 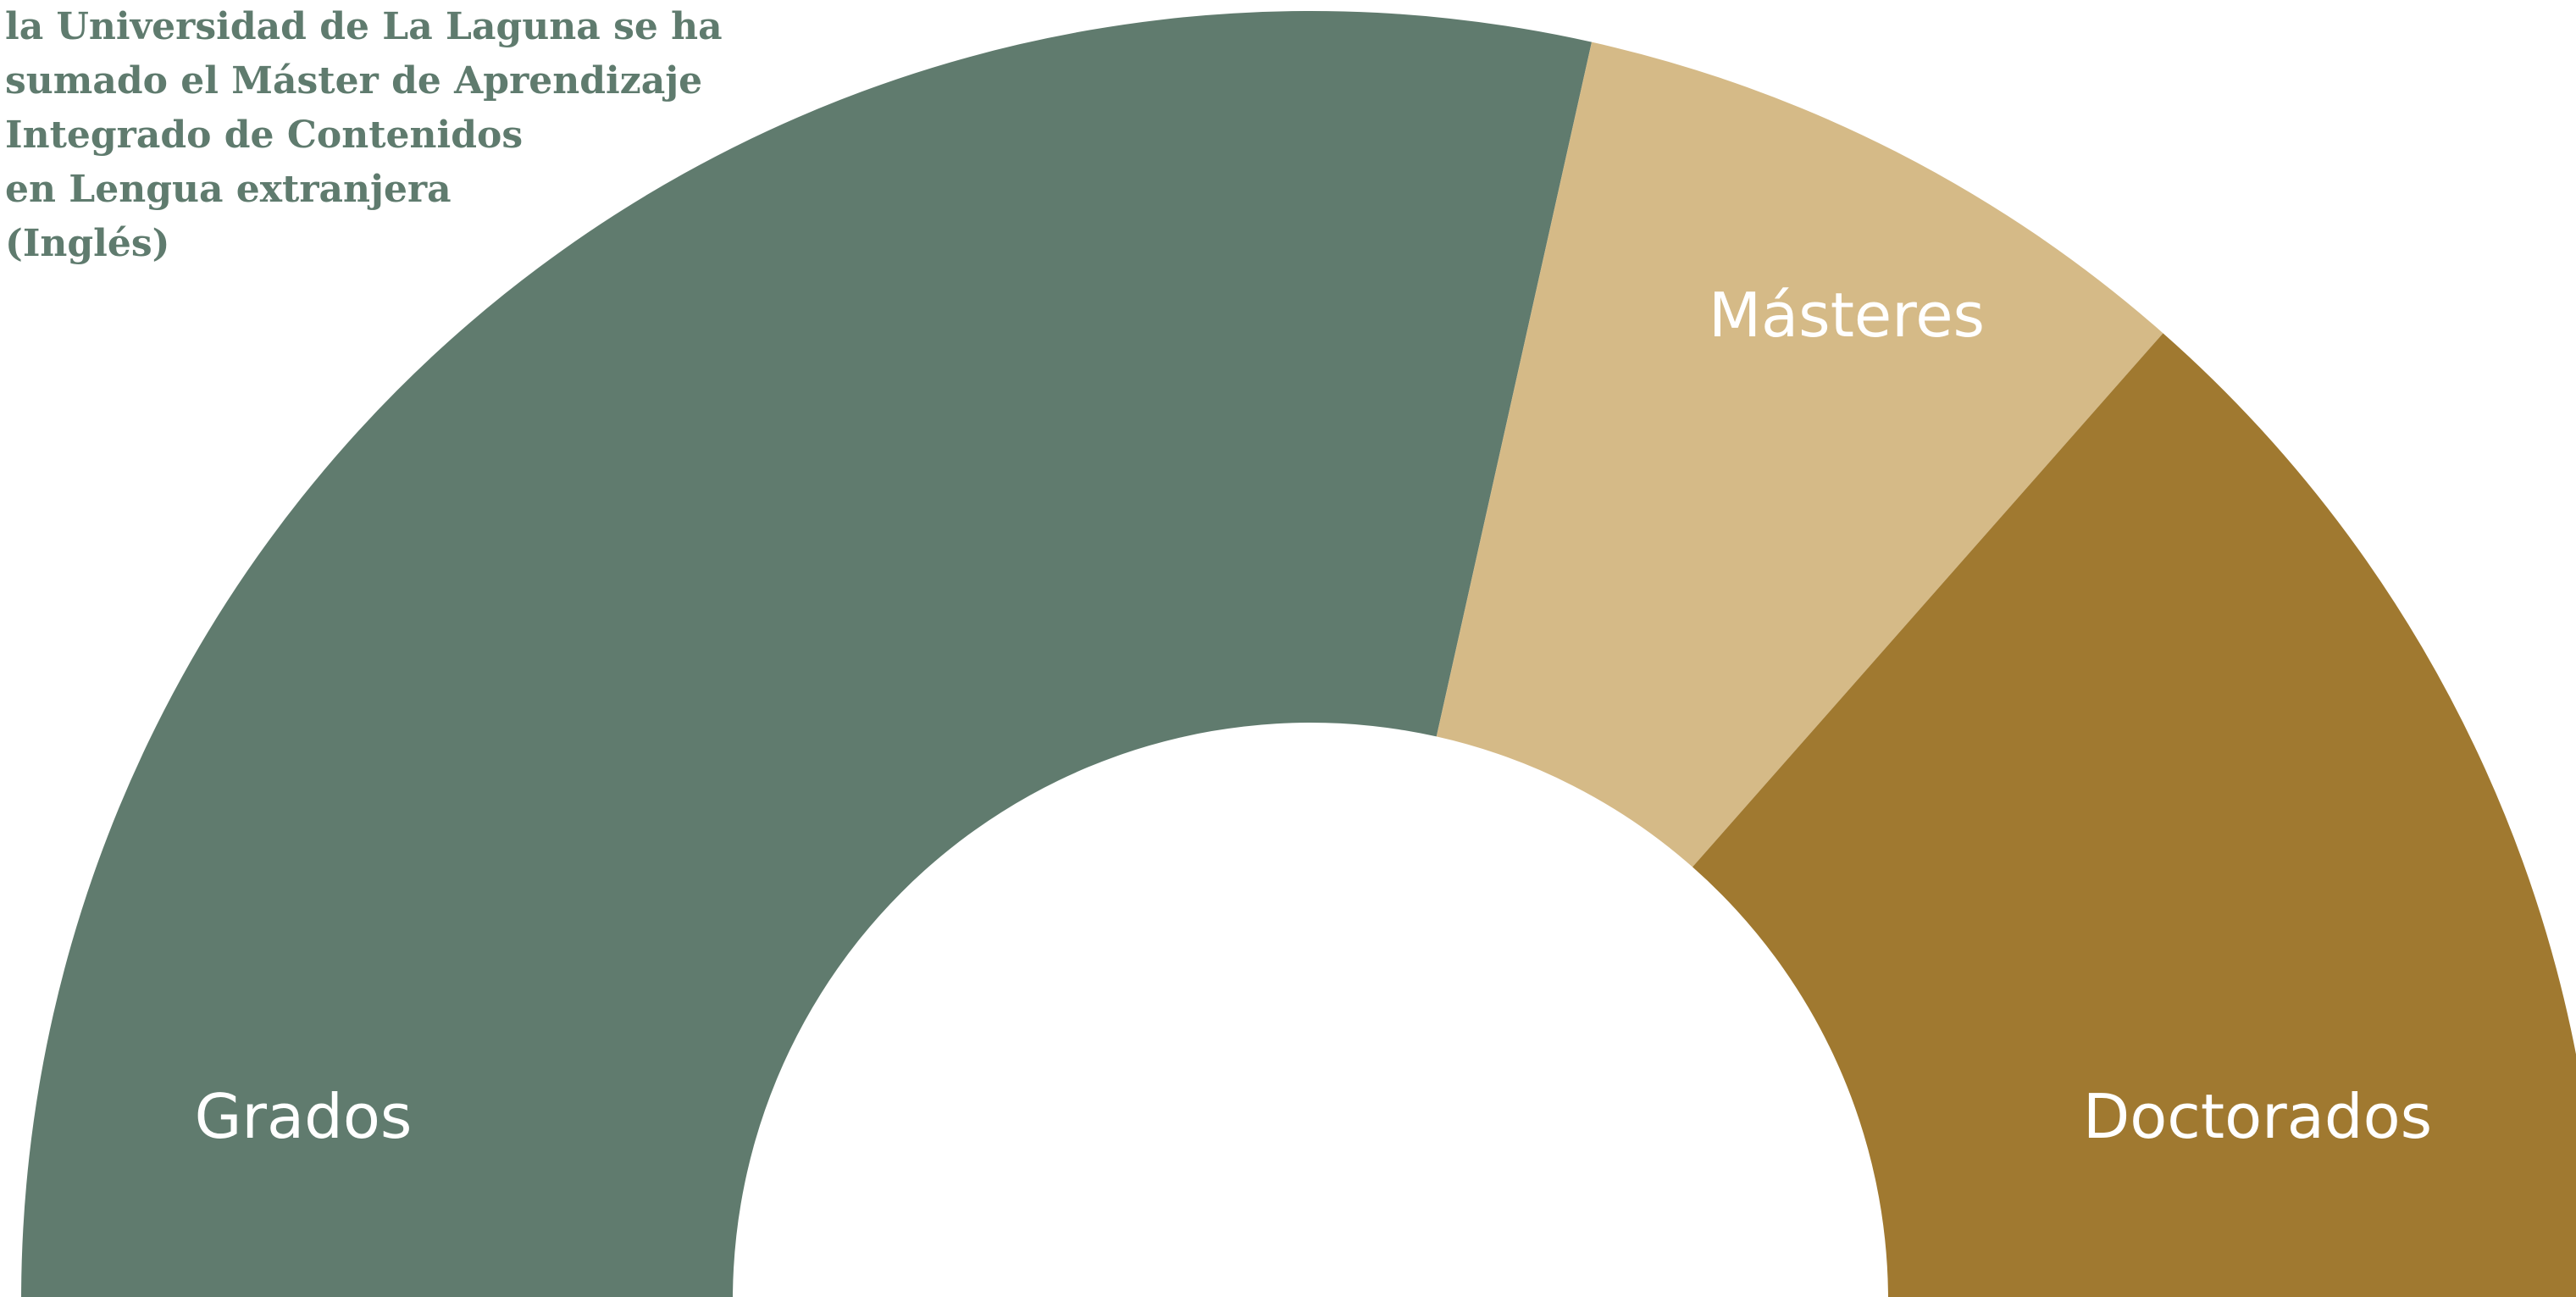 I want to click on annotation-line: en Lengua extranjera, so click(x=228, y=189).